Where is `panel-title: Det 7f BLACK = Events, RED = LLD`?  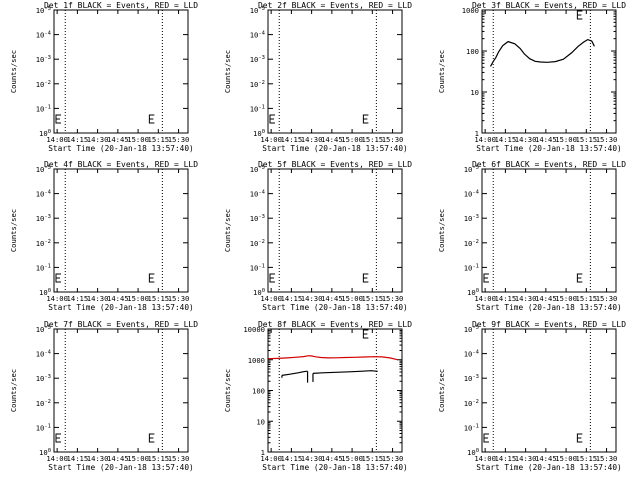
panel-title: Det 7f BLACK = Events, RED = LLD is located at coordinates (121, 324).